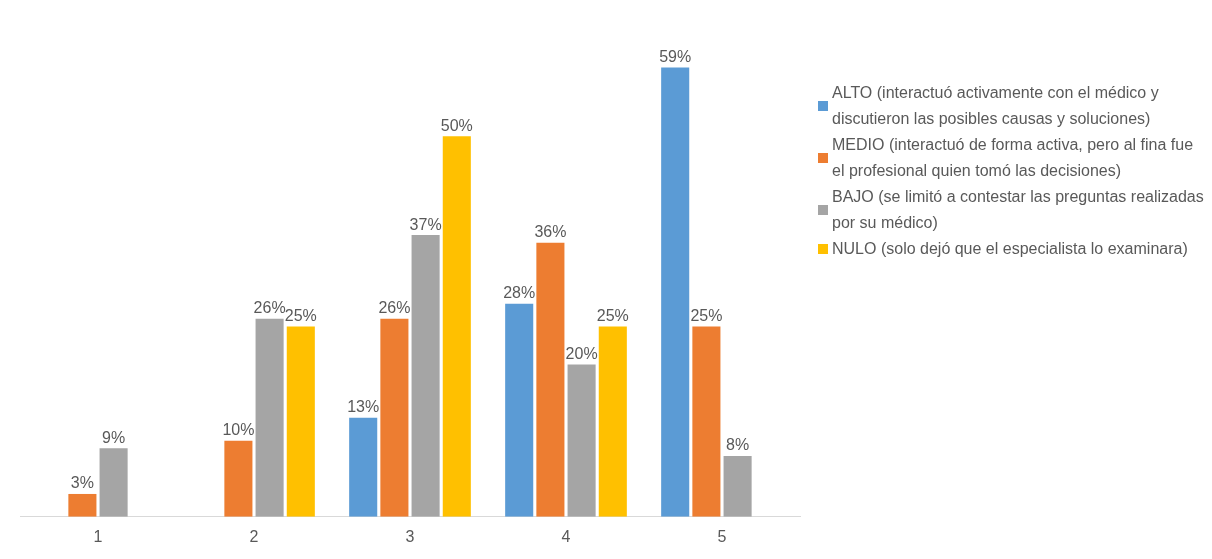 Image resolution: width=1212 pixels, height=559 pixels. Describe the element at coordinates (738, 445) in the screenshot. I see `data-label: 8%` at that location.